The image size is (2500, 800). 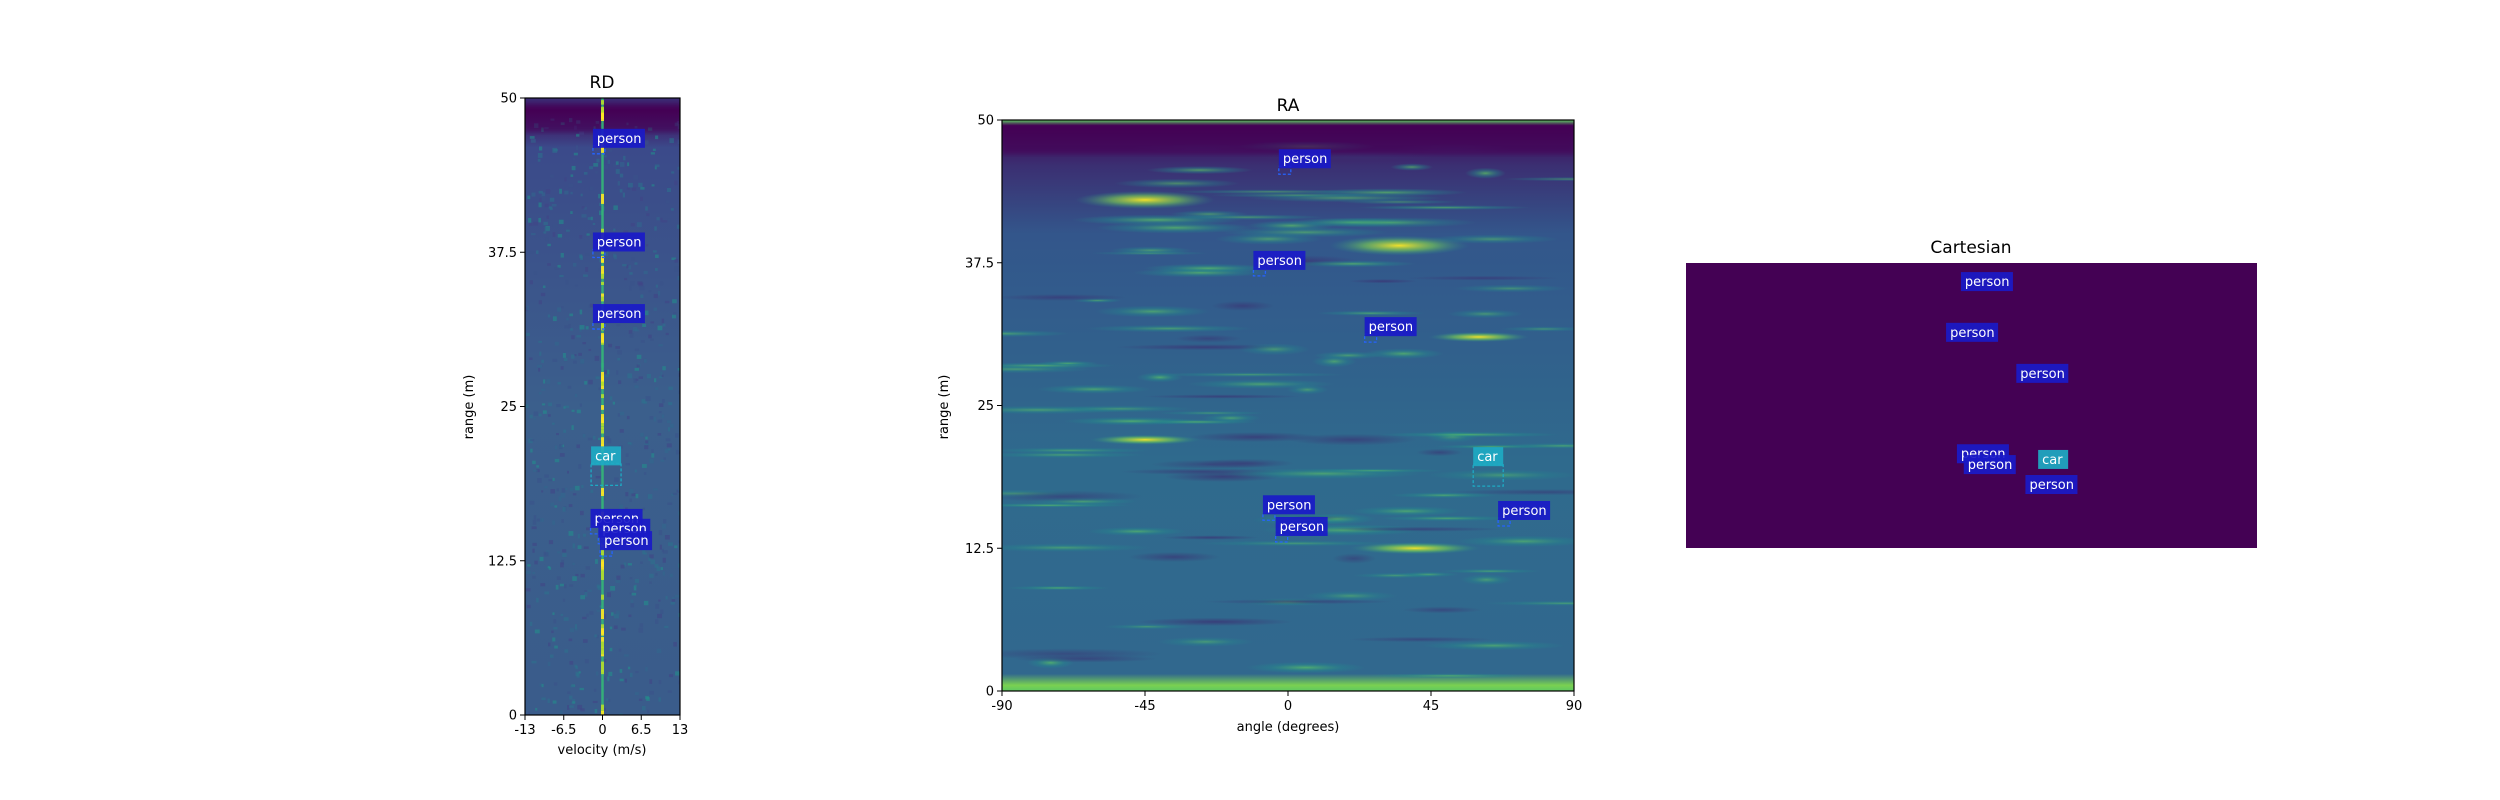 I want to click on rd-x-label: velocity (m/s), so click(x=602, y=750).